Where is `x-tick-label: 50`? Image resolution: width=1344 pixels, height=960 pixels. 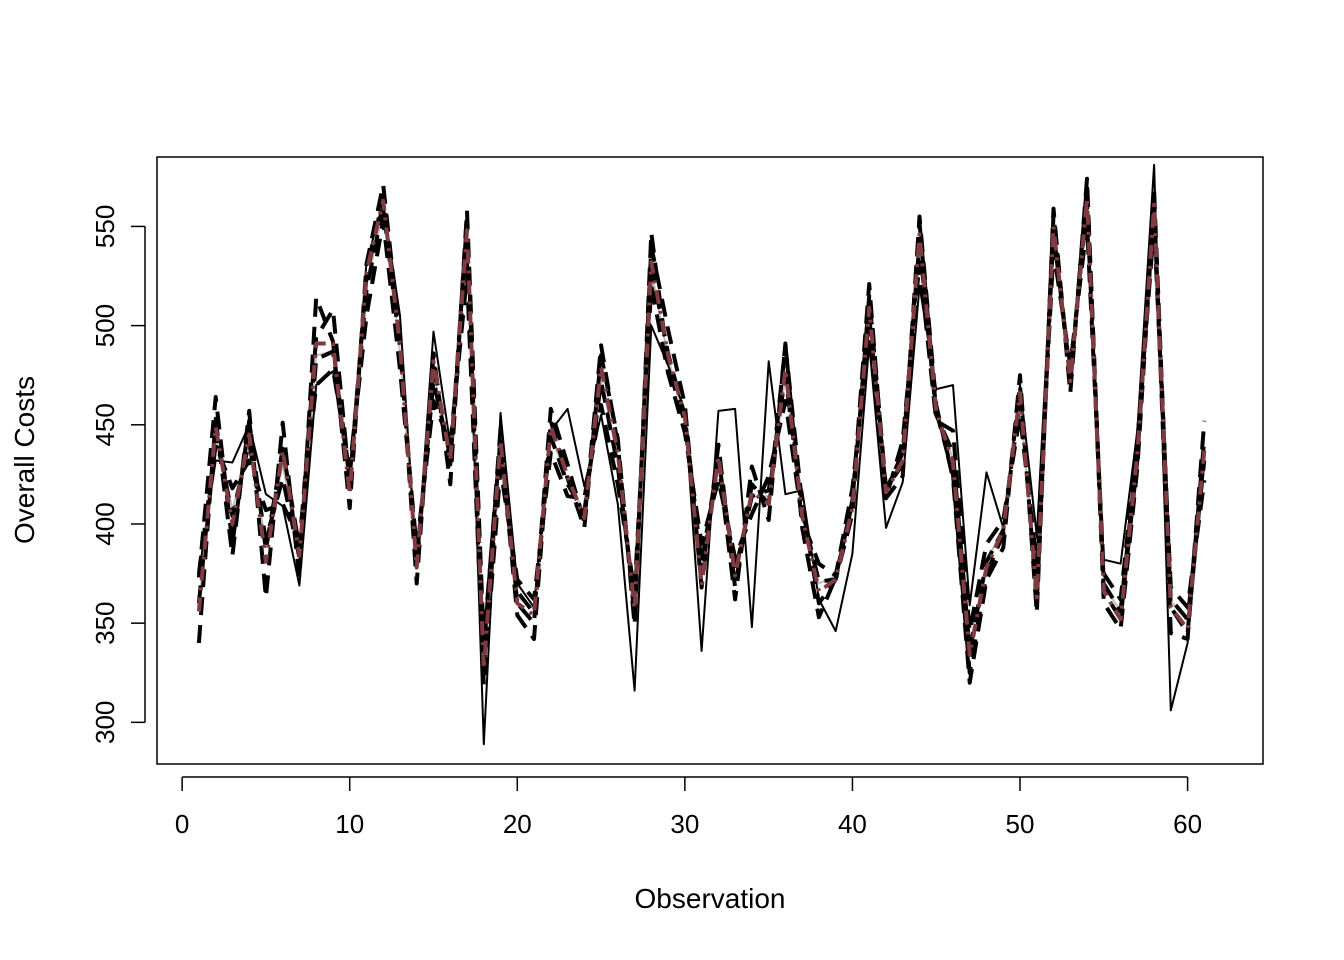 x-tick-label: 50 is located at coordinates (1020, 824).